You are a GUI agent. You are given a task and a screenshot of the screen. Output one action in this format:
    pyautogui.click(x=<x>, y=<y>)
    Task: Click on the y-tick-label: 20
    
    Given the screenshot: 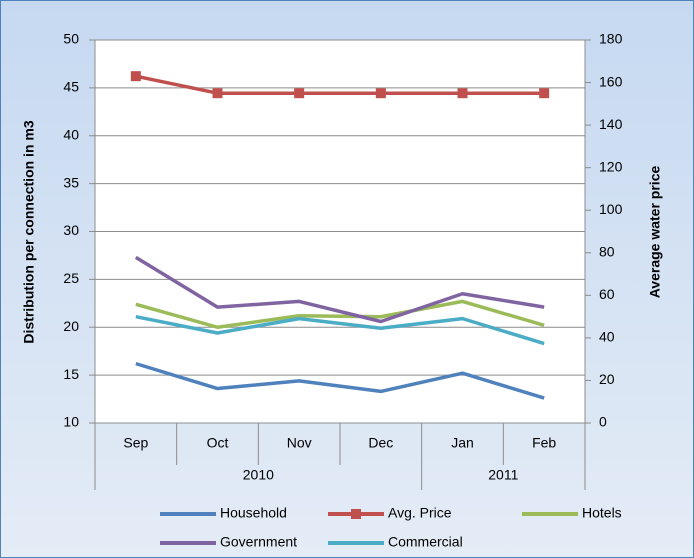 What is the action you would take?
    pyautogui.click(x=71, y=326)
    